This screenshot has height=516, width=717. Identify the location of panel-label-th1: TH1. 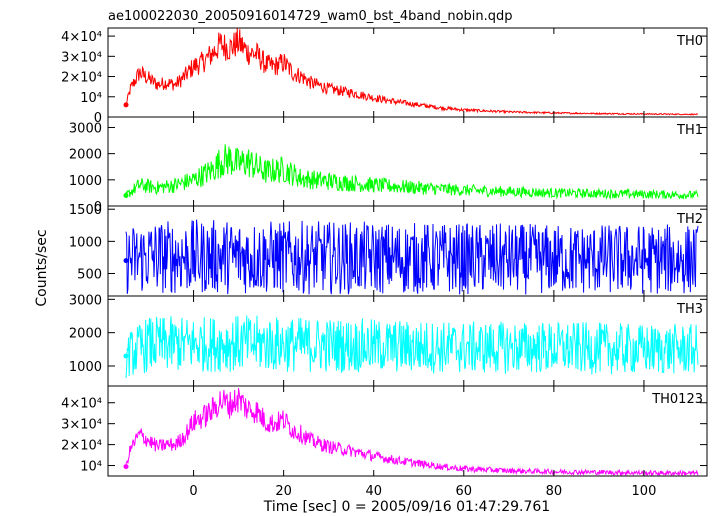
(689, 130).